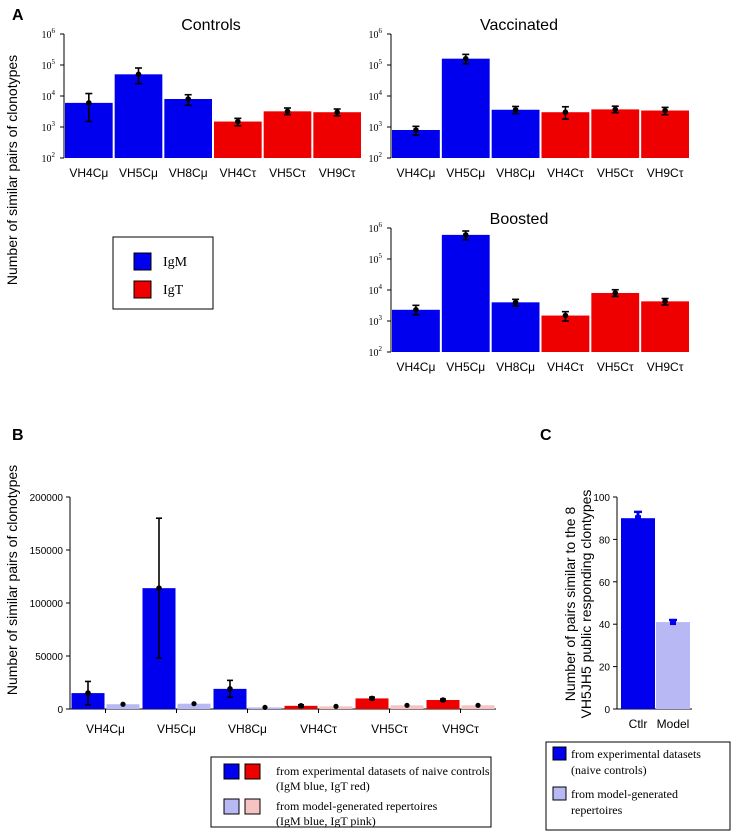  Describe the element at coordinates (173, 290) in the screenshot. I see `legend-label-igt: IgT` at that location.